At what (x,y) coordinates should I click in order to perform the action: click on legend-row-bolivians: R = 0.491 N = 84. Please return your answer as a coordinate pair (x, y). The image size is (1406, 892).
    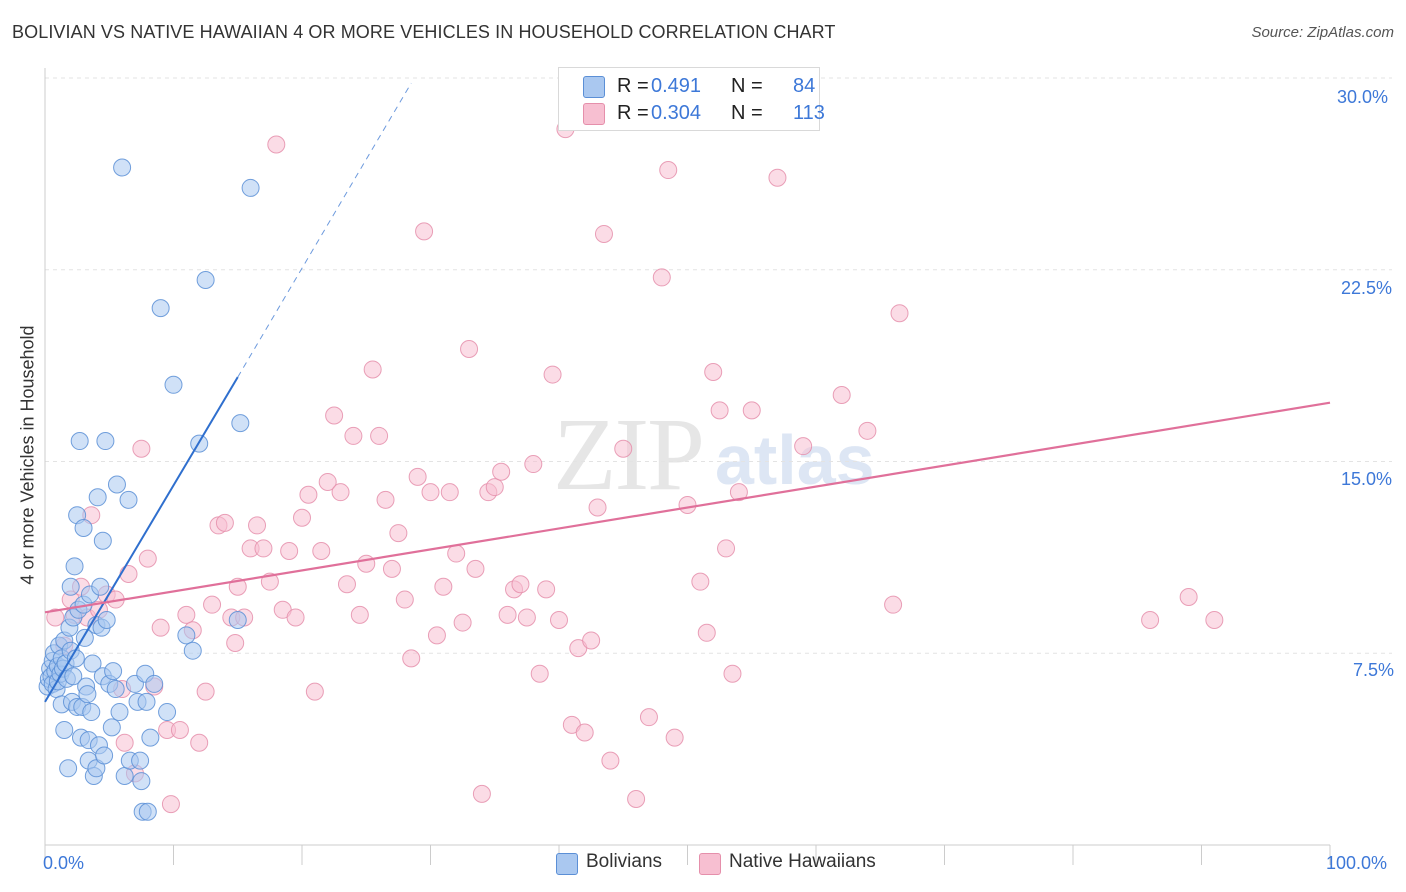
    Looking at the image, I should click on (699, 86).